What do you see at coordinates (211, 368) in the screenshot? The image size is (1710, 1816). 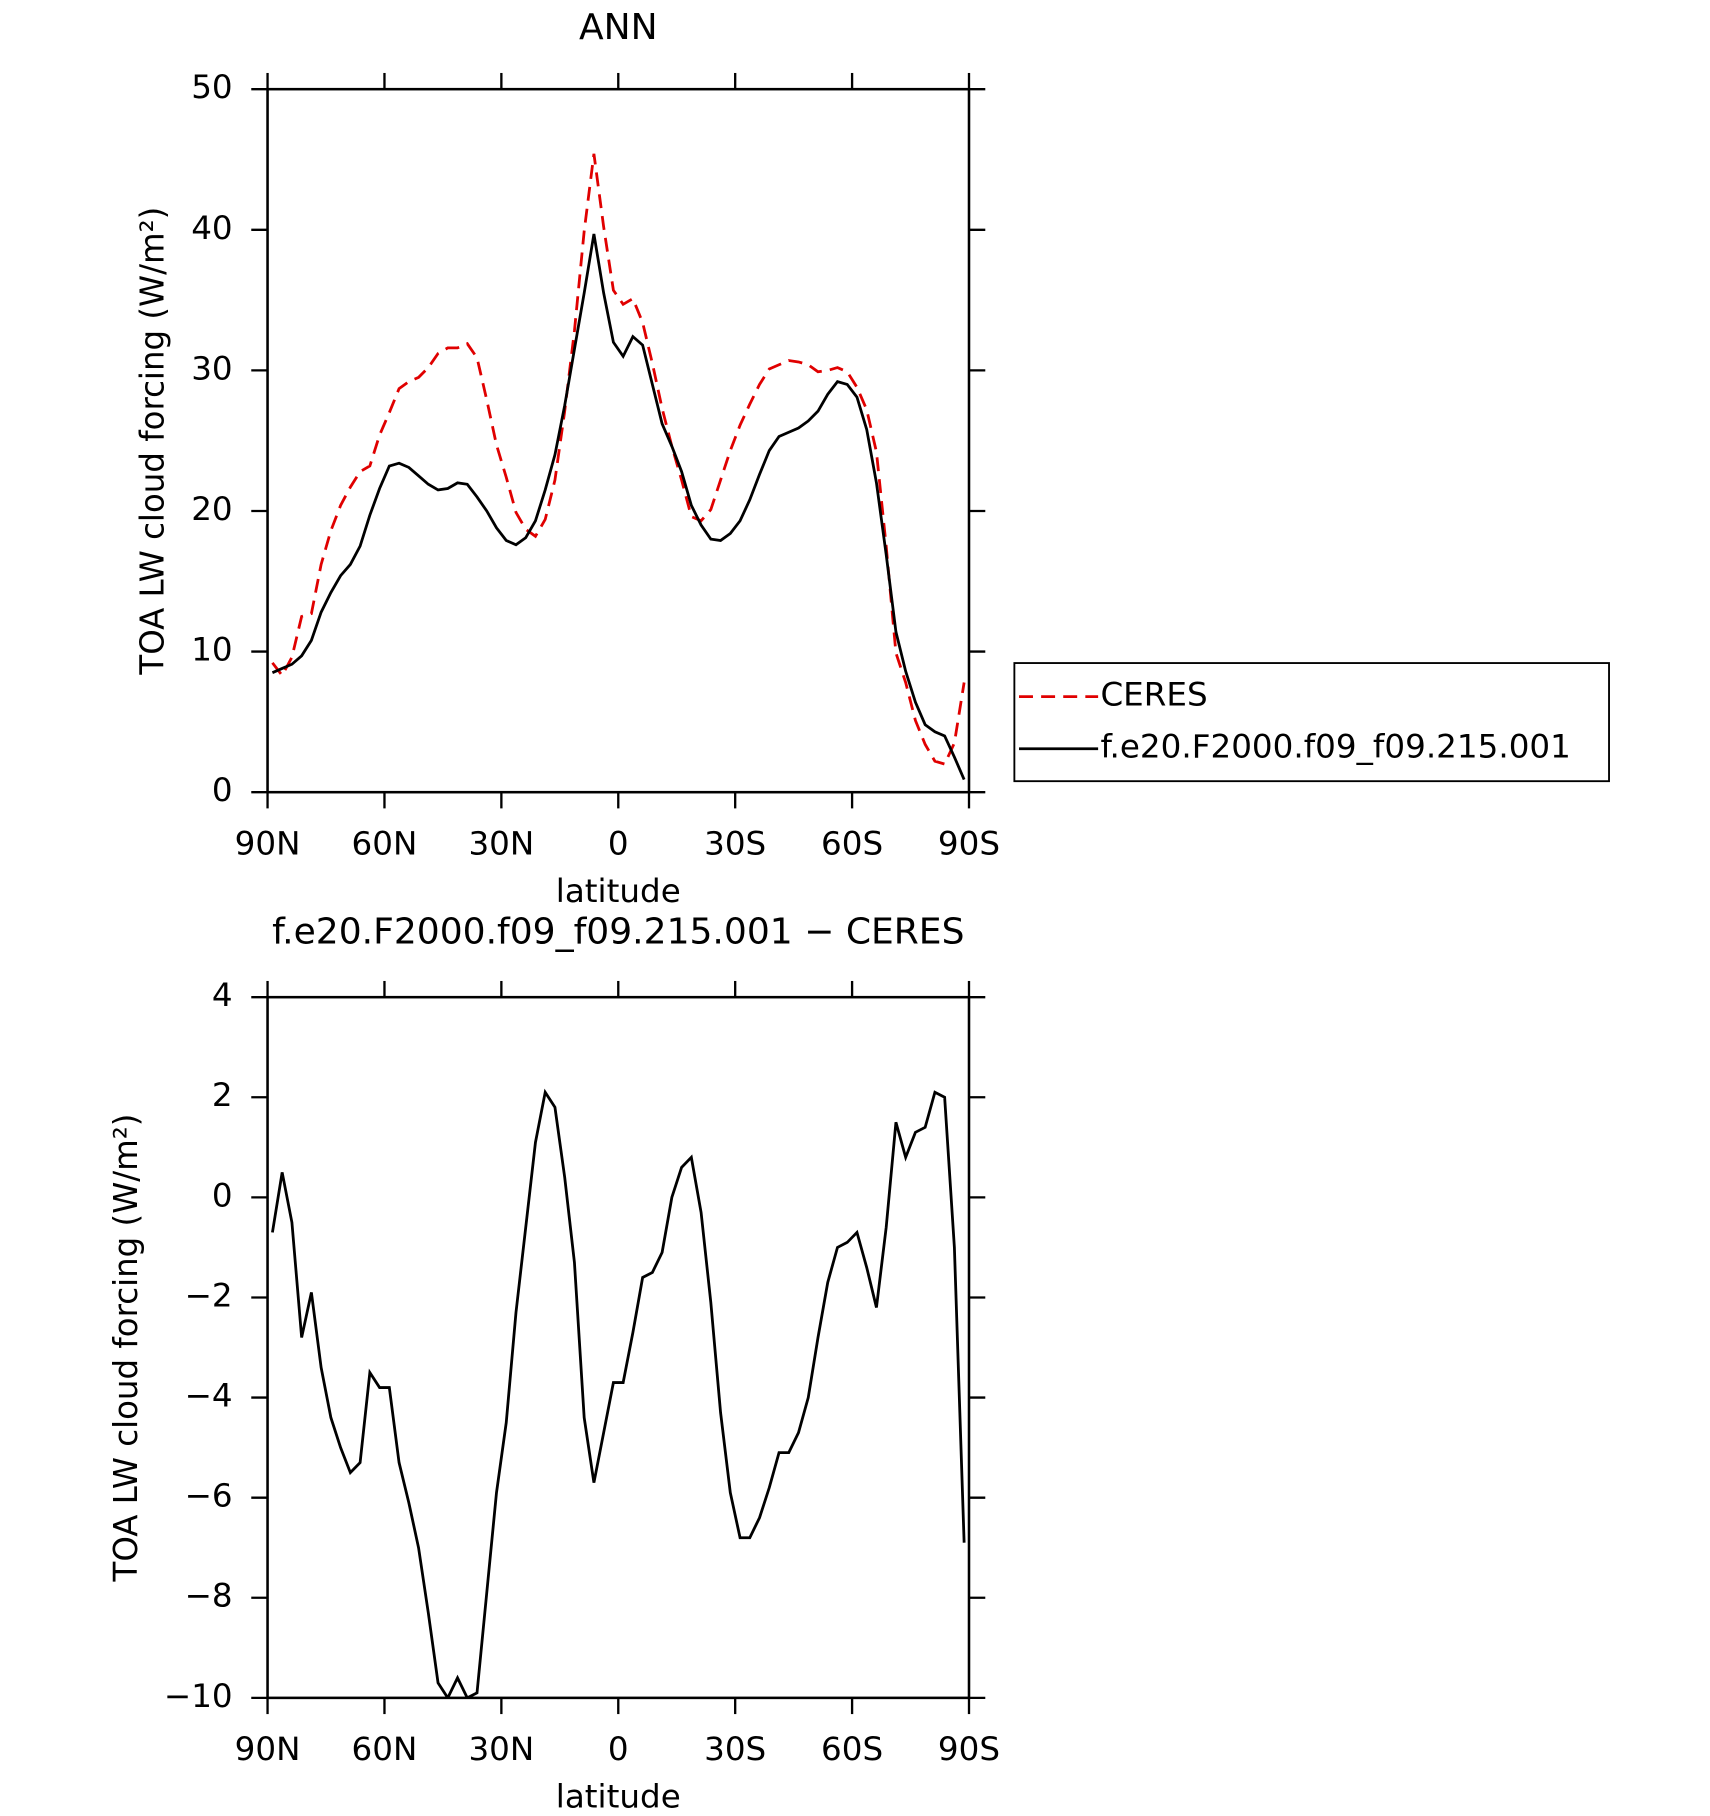 I see `y-tick-label: 30` at bounding box center [211, 368].